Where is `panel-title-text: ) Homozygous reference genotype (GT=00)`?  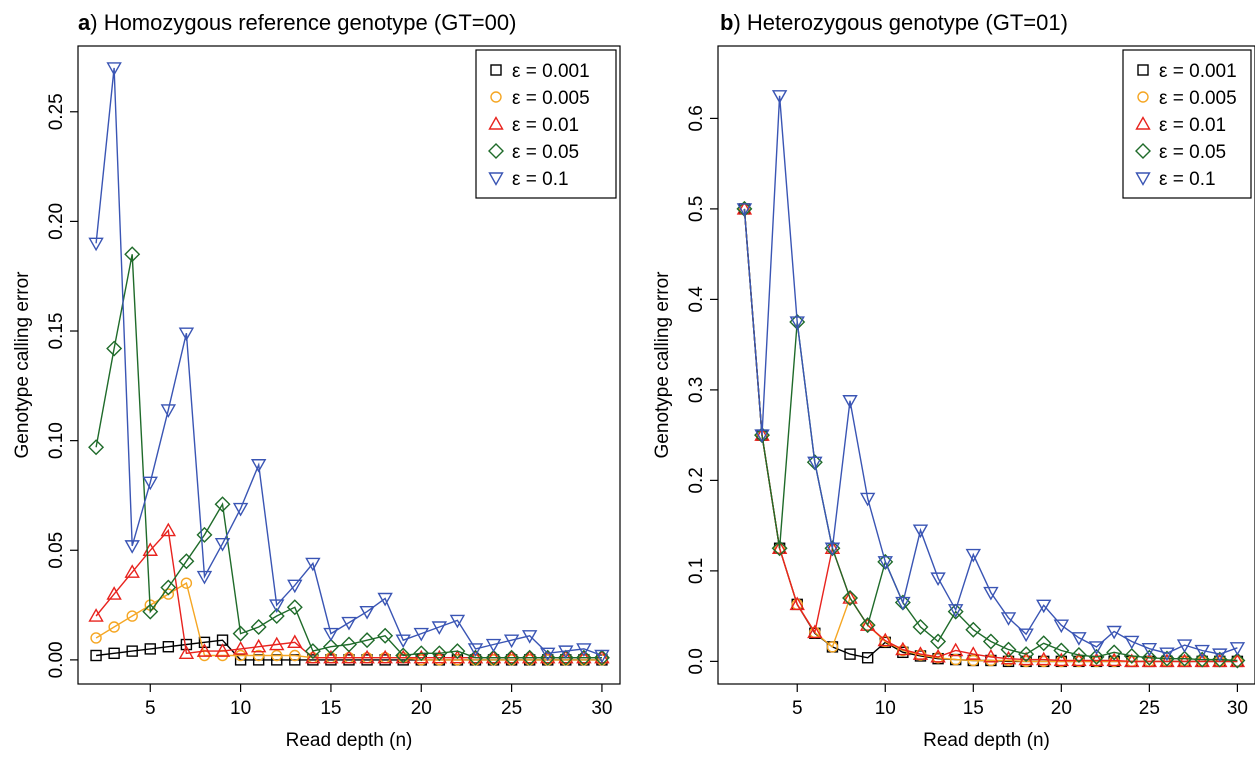
panel-title-text: ) Homozygous reference genotype (GT=00) is located at coordinates (303, 22).